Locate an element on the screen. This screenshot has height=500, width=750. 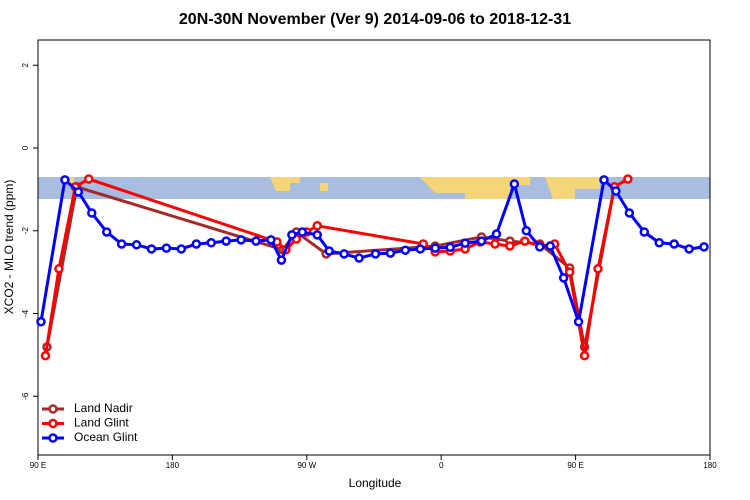
y-axis-label: XCO2 - MLO trend (ppm) is located at coordinates (9, 247).